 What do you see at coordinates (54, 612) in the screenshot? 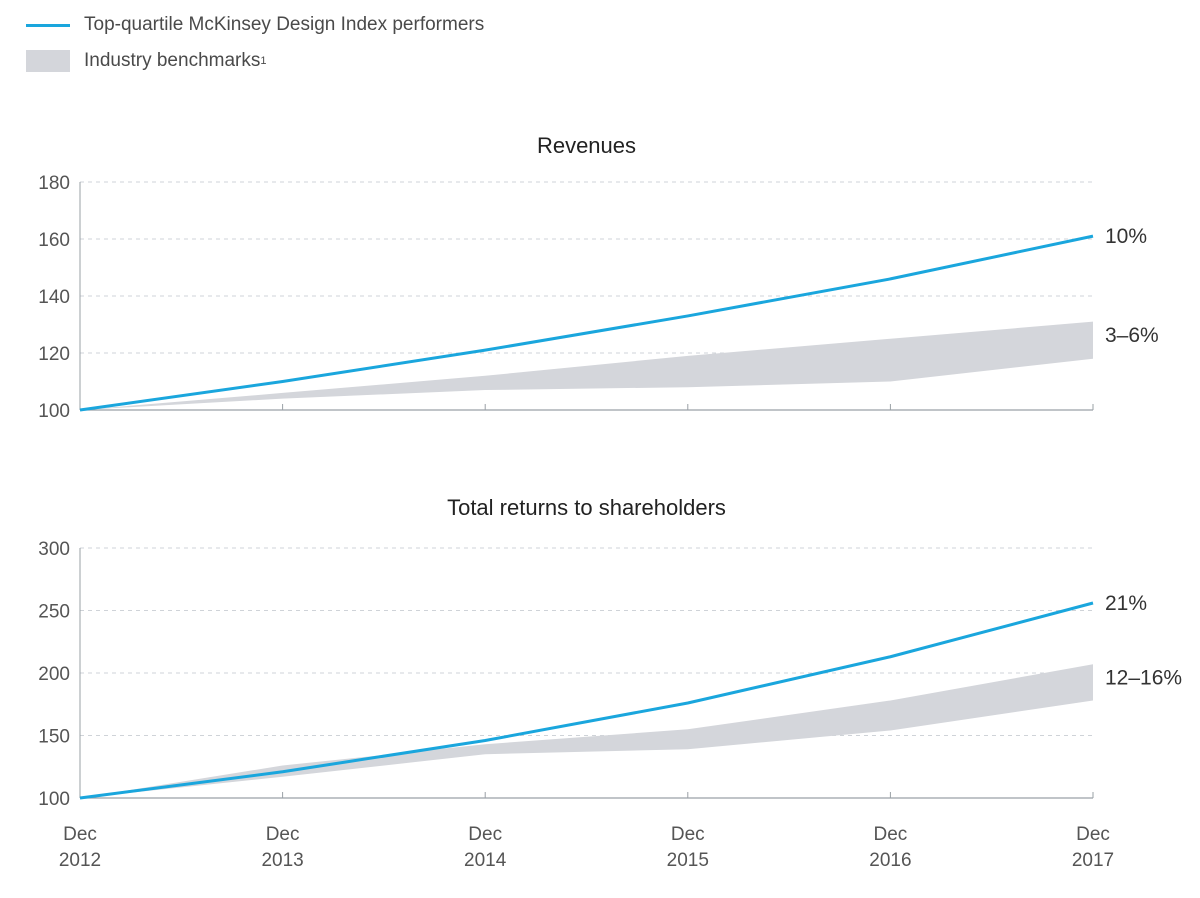
I see `tsr-y-tick-label: 250` at bounding box center [54, 612].